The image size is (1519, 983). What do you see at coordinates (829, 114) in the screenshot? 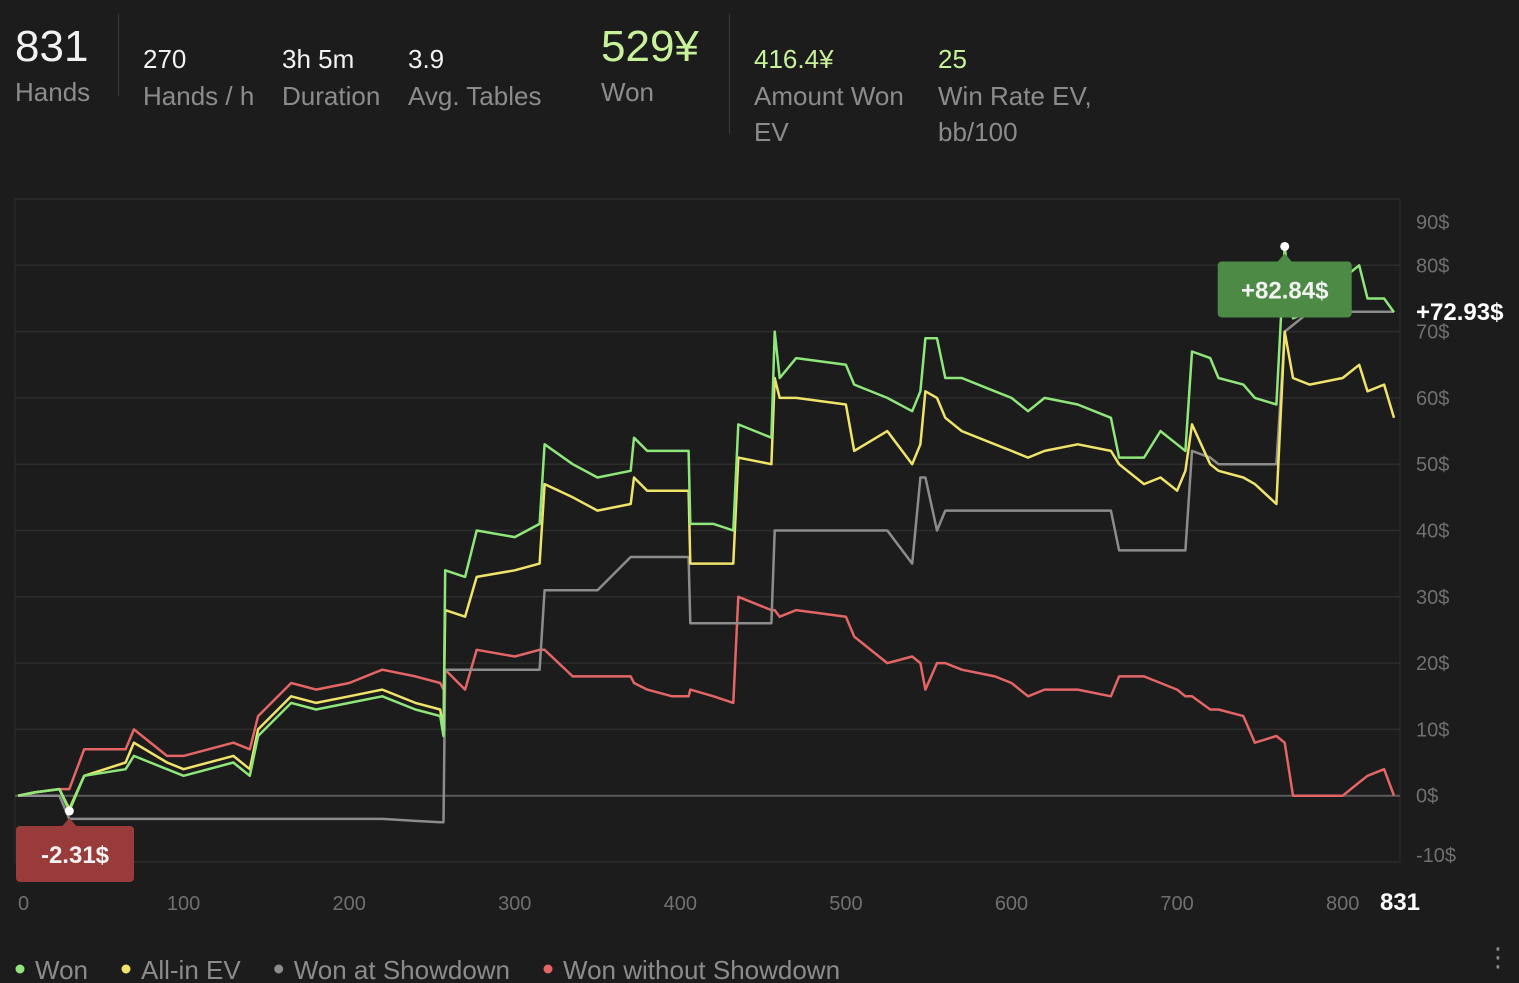
I see `stat-label: Amount Won EV` at bounding box center [829, 114].